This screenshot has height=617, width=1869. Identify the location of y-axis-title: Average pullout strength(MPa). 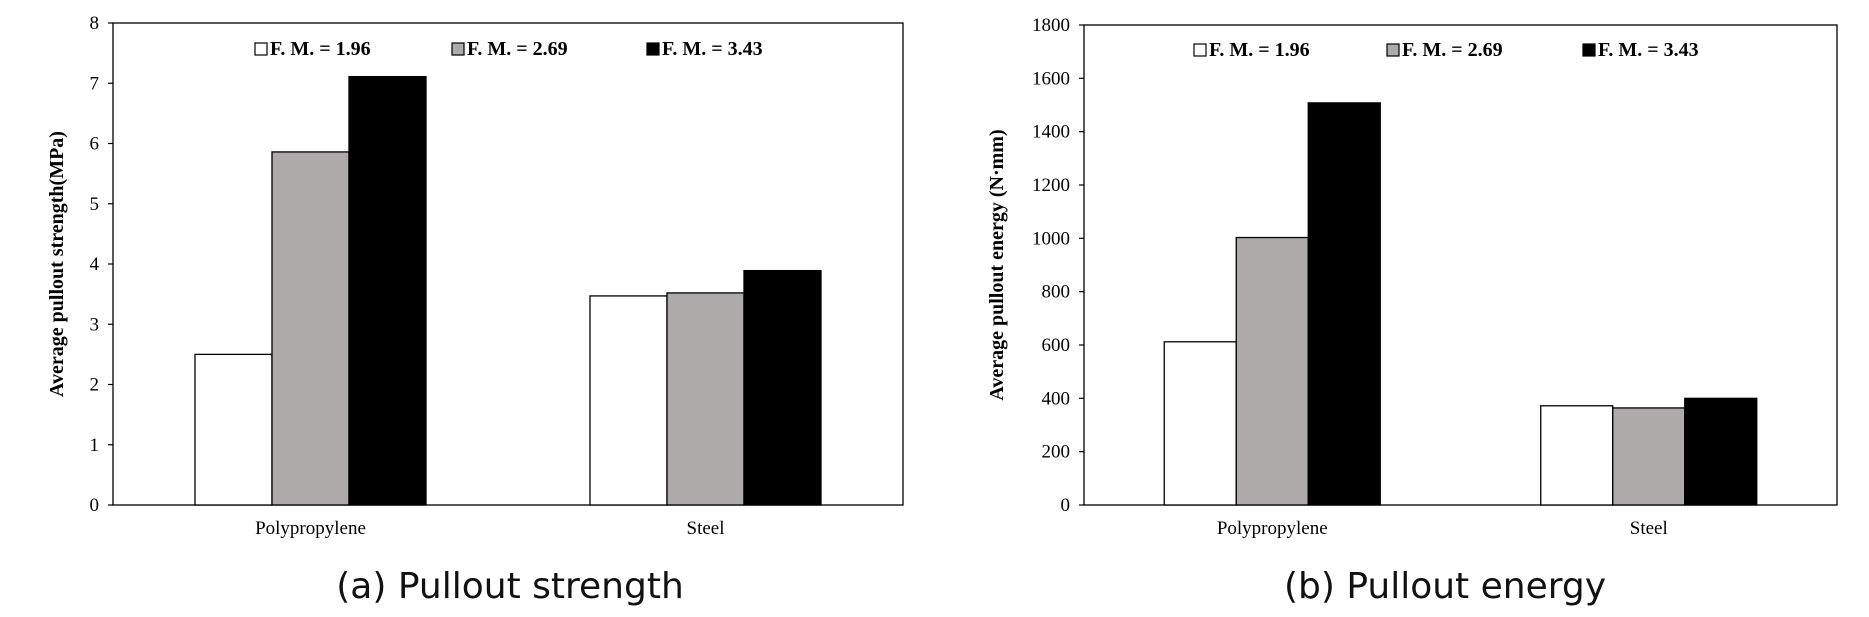
(57, 264).